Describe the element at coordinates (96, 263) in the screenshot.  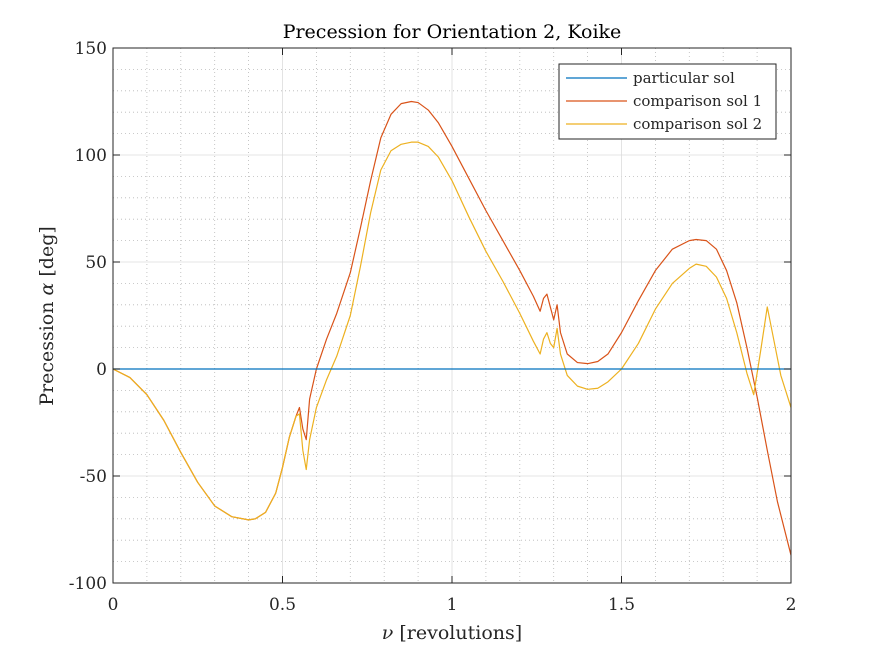
I see `y-tick-label: 50` at that location.